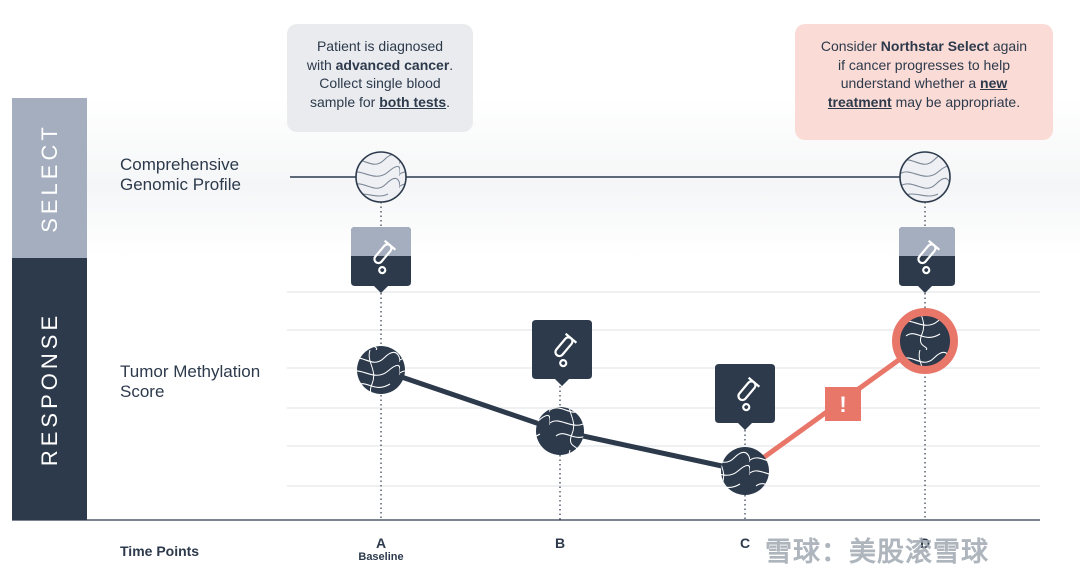  I want to click on alert-badge: !, so click(843, 404).